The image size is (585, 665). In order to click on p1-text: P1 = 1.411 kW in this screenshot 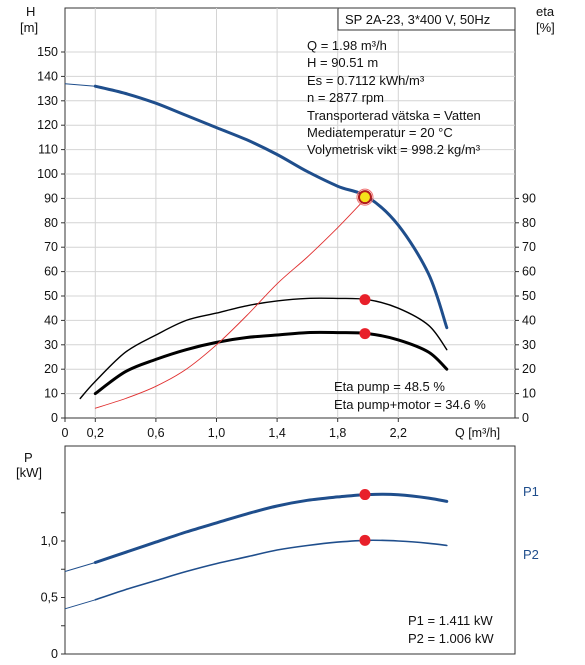, I will do `click(450, 620)`.